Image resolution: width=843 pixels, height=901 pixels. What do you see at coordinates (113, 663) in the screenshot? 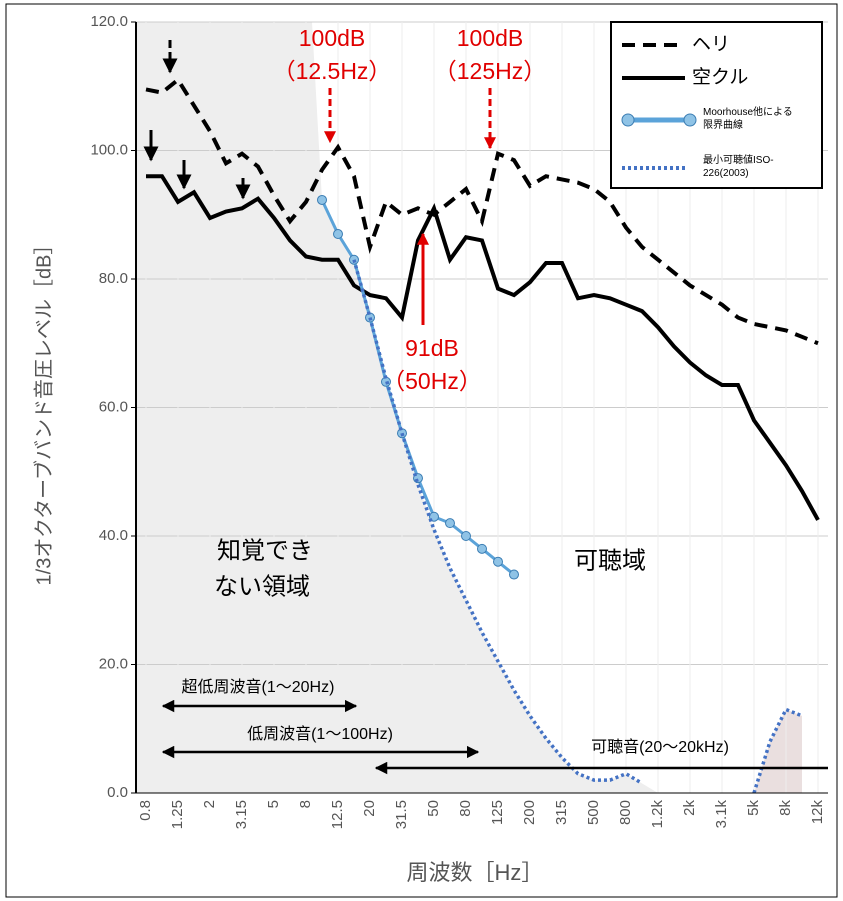
I see `y-tick-label: 20.0` at bounding box center [113, 663].